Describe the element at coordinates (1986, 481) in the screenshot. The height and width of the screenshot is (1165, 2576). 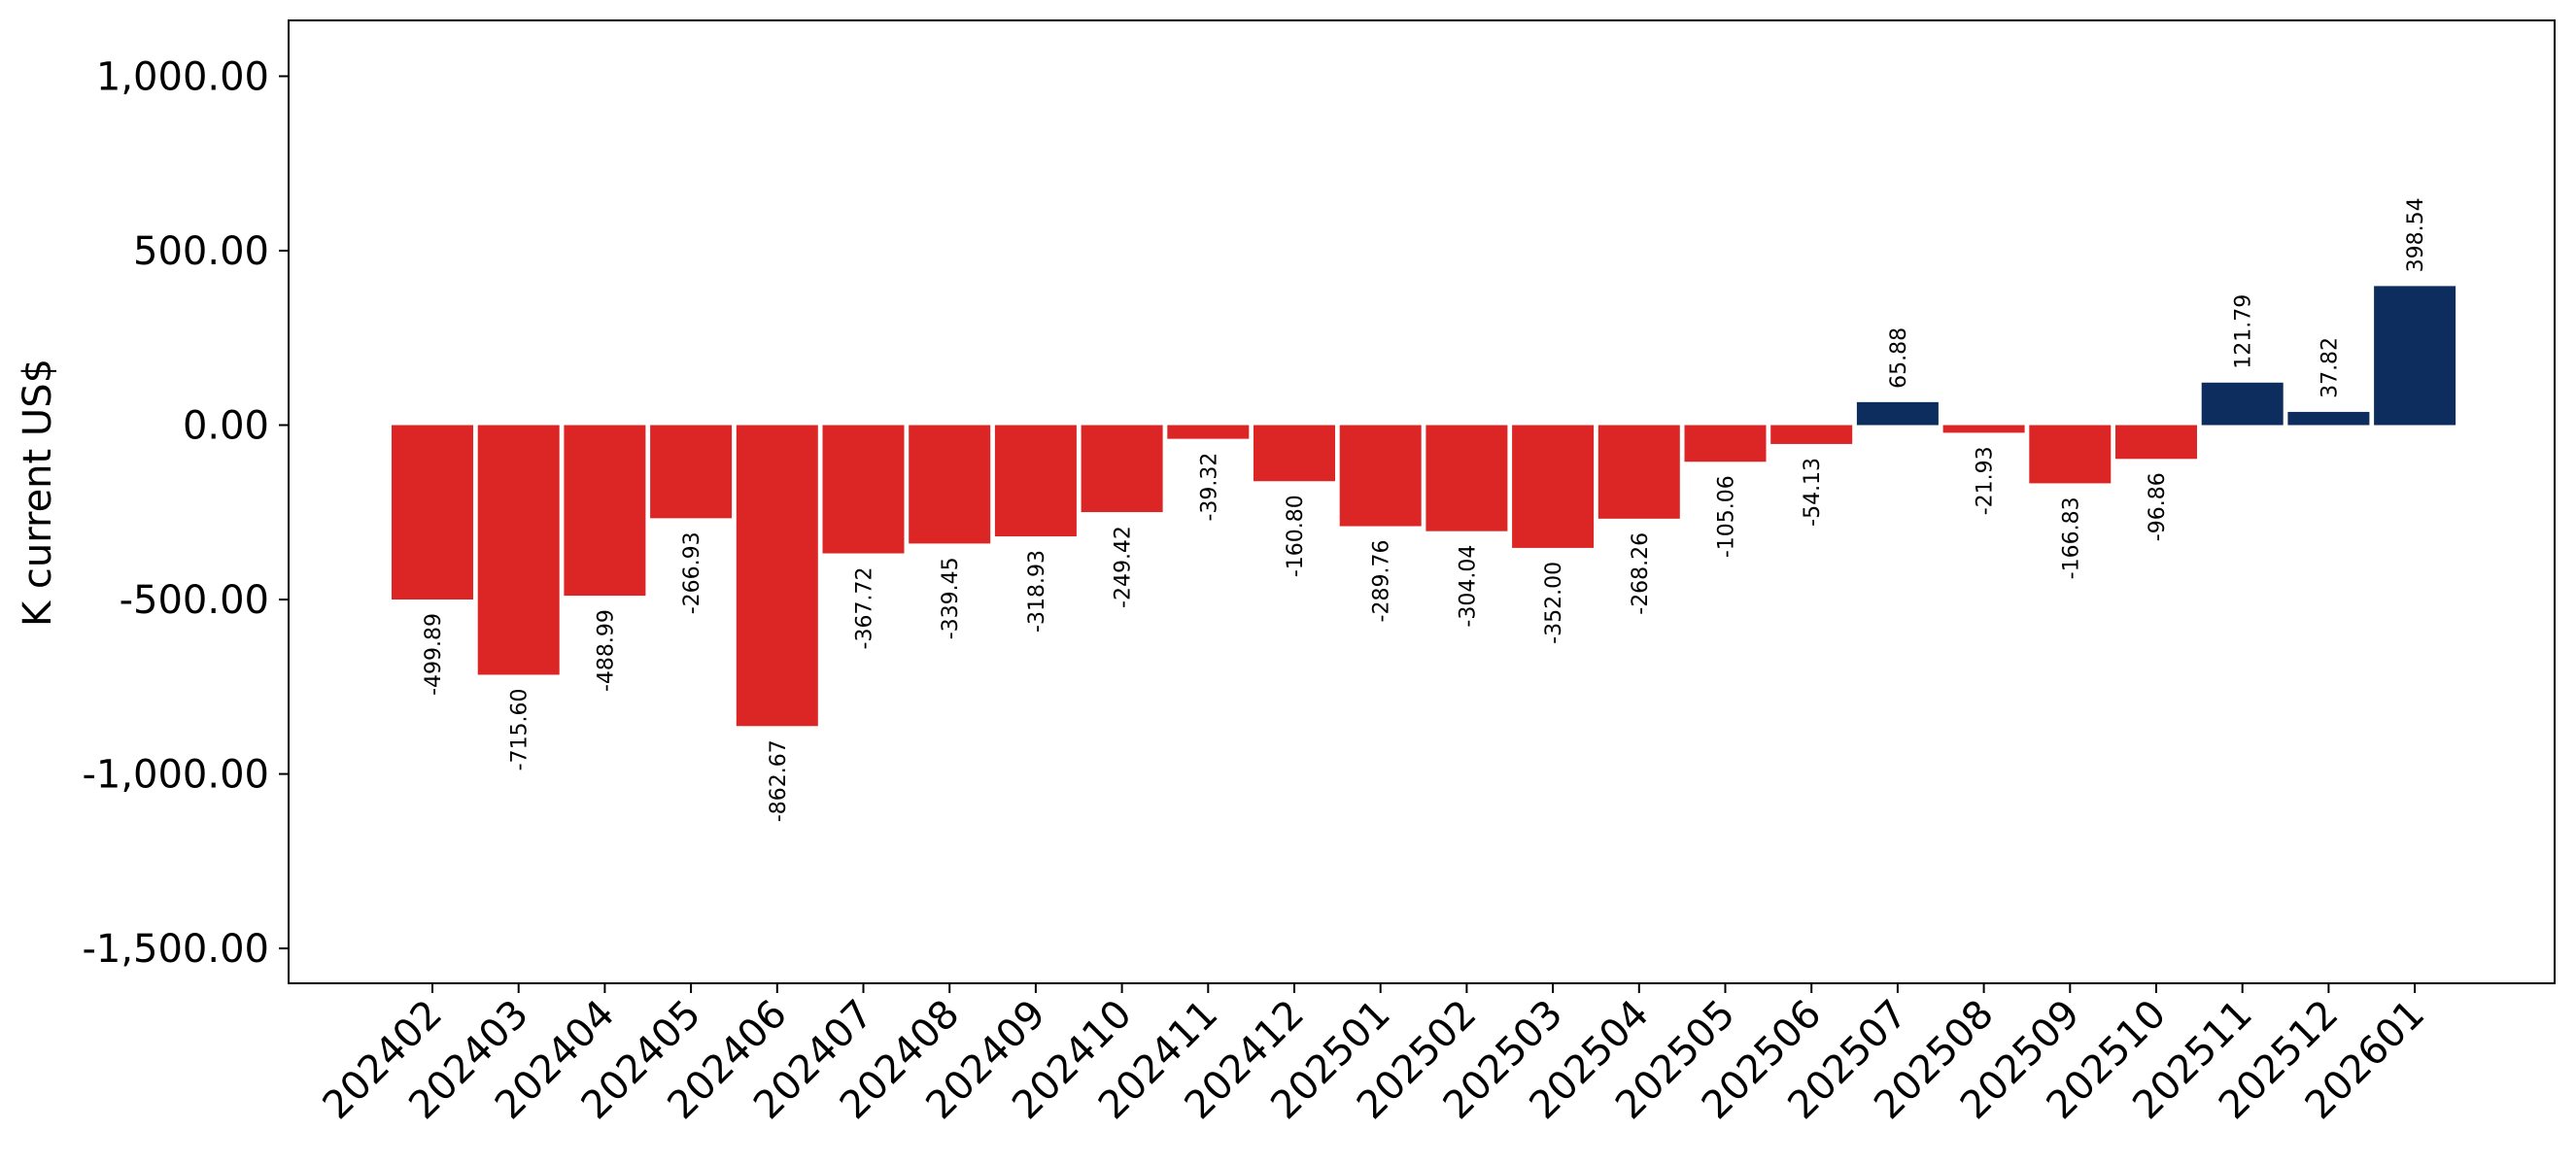
I see `value-label-202508: -21.93` at that location.